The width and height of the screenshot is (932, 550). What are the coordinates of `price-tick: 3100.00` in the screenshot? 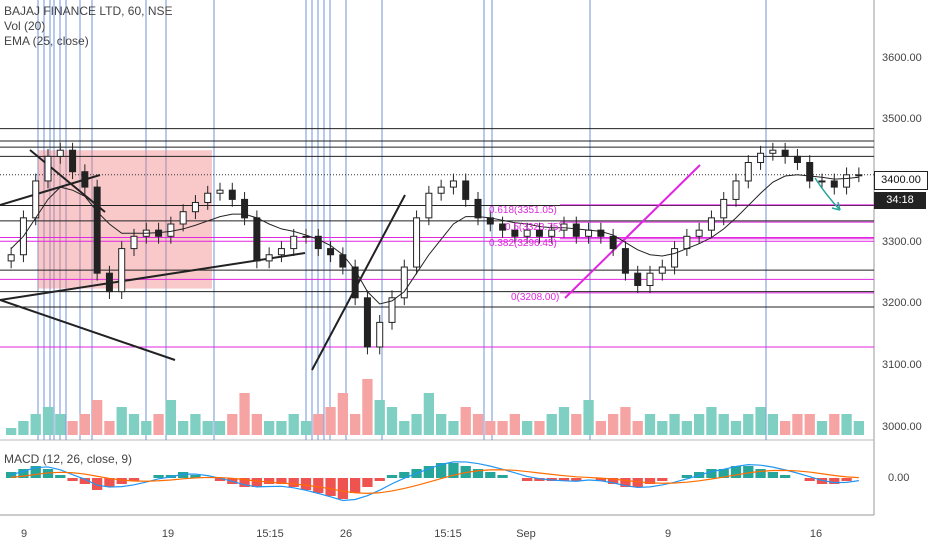 It's located at (902, 365).